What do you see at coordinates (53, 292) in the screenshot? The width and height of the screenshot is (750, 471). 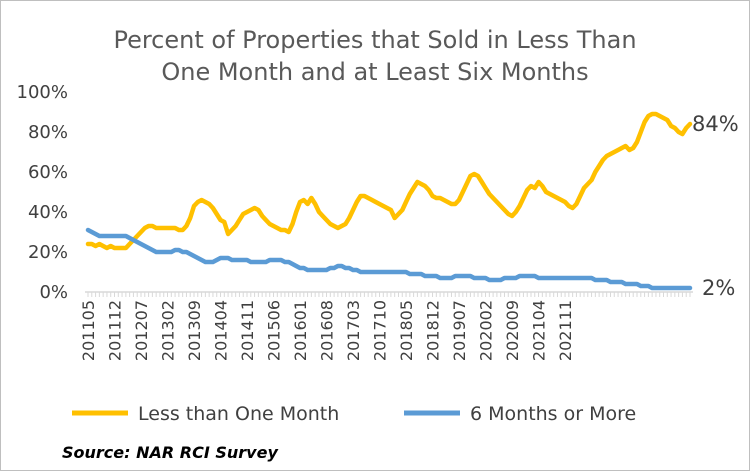 I see `y-tick-label: 0%` at bounding box center [53, 292].